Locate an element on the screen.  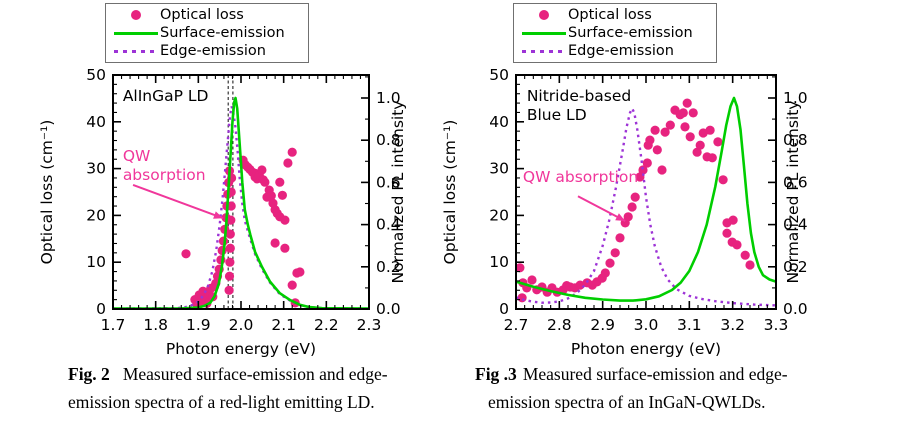
qw-absorption-label: absorption is located at coordinates (164, 175).